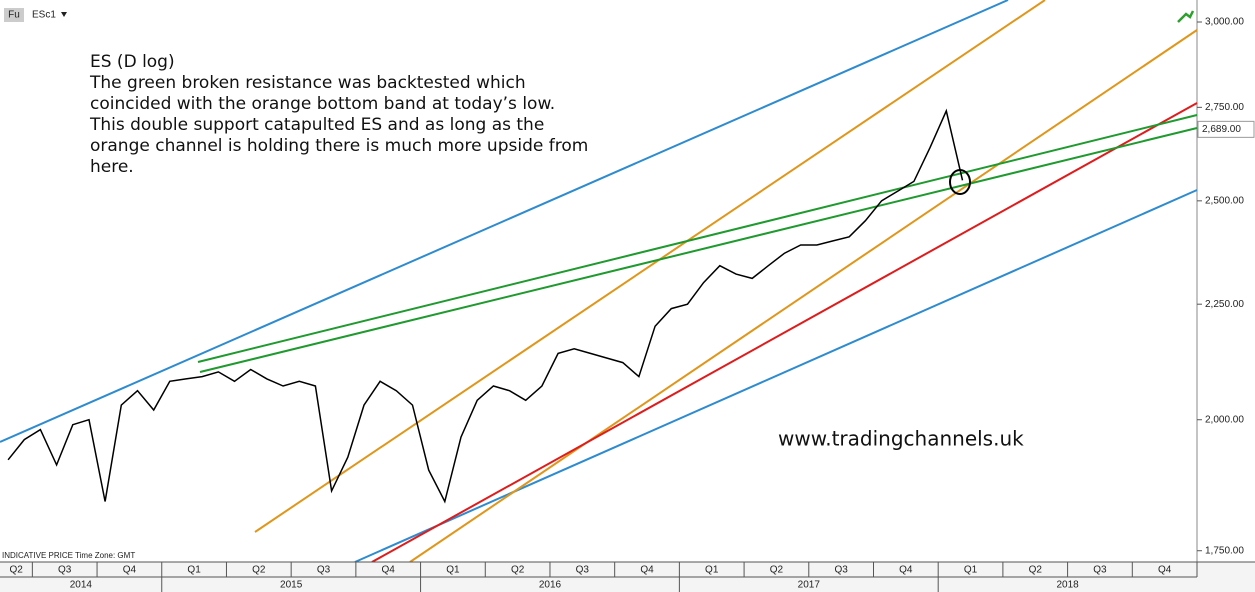 The width and height of the screenshot is (1255, 592). I want to click on year-label: 2015, so click(291, 585).